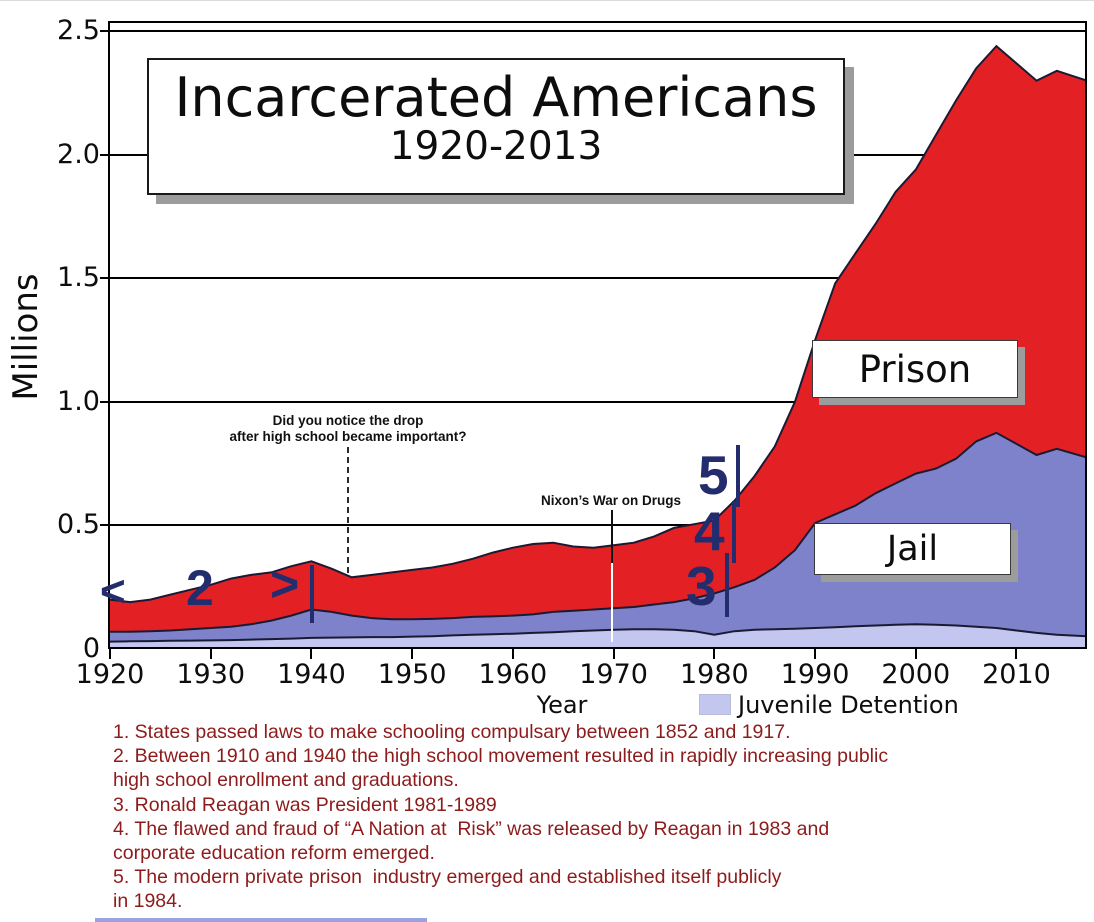 This screenshot has height=922, width=1094. Describe the element at coordinates (104, 154) in the screenshot. I see `y-tick-2.0` at that location.